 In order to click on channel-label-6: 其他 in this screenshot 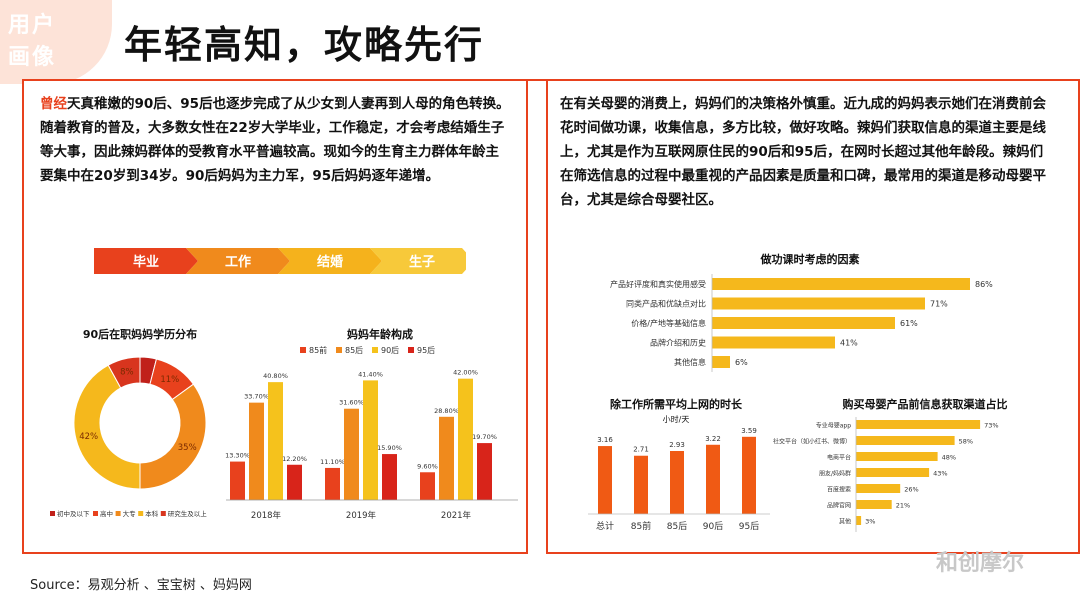, I will do `click(845, 522)`.